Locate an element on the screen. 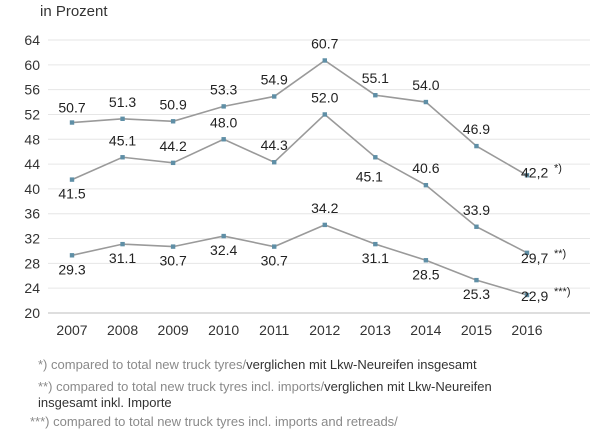 The height and width of the screenshot is (430, 600). x-tick-label: 2013 is located at coordinates (375, 330).